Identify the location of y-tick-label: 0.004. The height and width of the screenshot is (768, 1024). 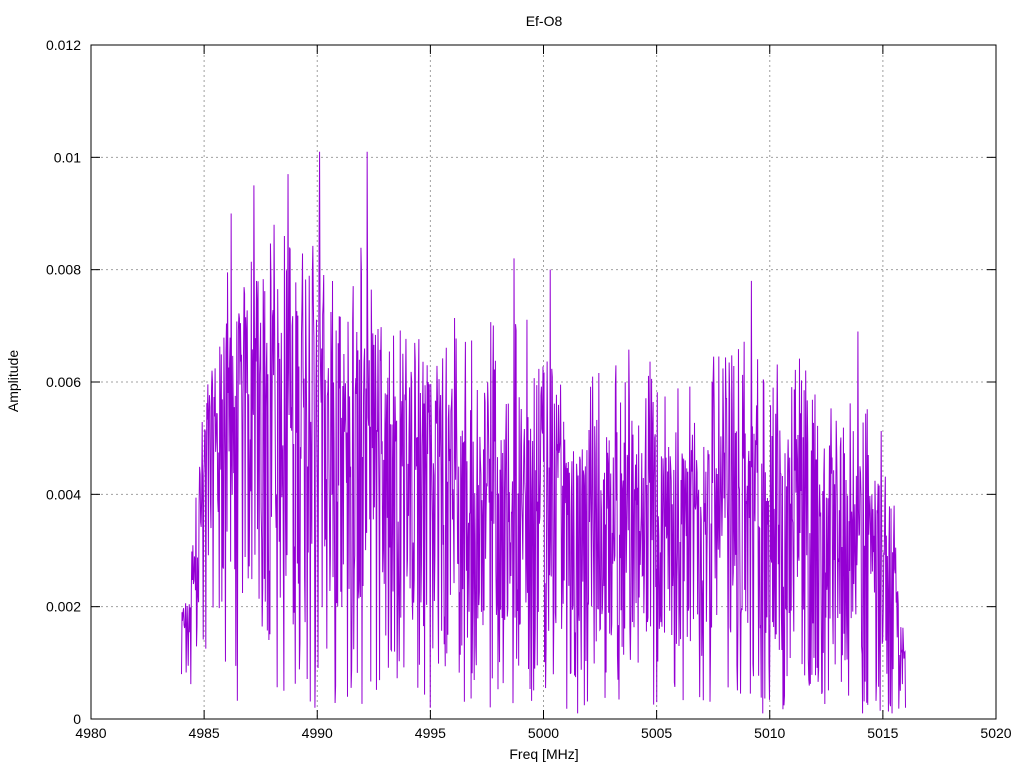
(63, 494).